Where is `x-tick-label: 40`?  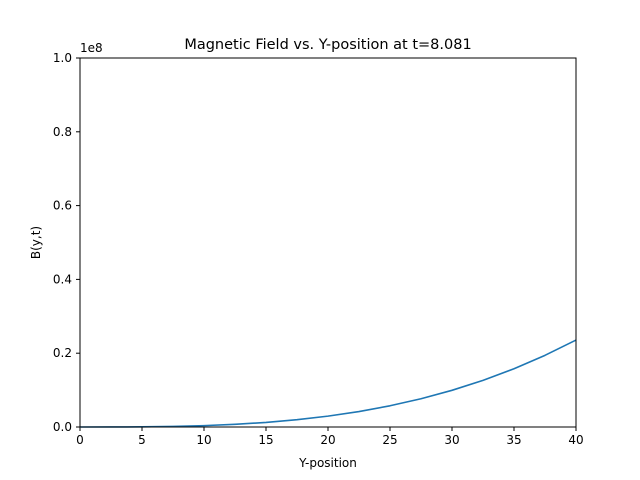
x-tick-label: 40 is located at coordinates (575, 440).